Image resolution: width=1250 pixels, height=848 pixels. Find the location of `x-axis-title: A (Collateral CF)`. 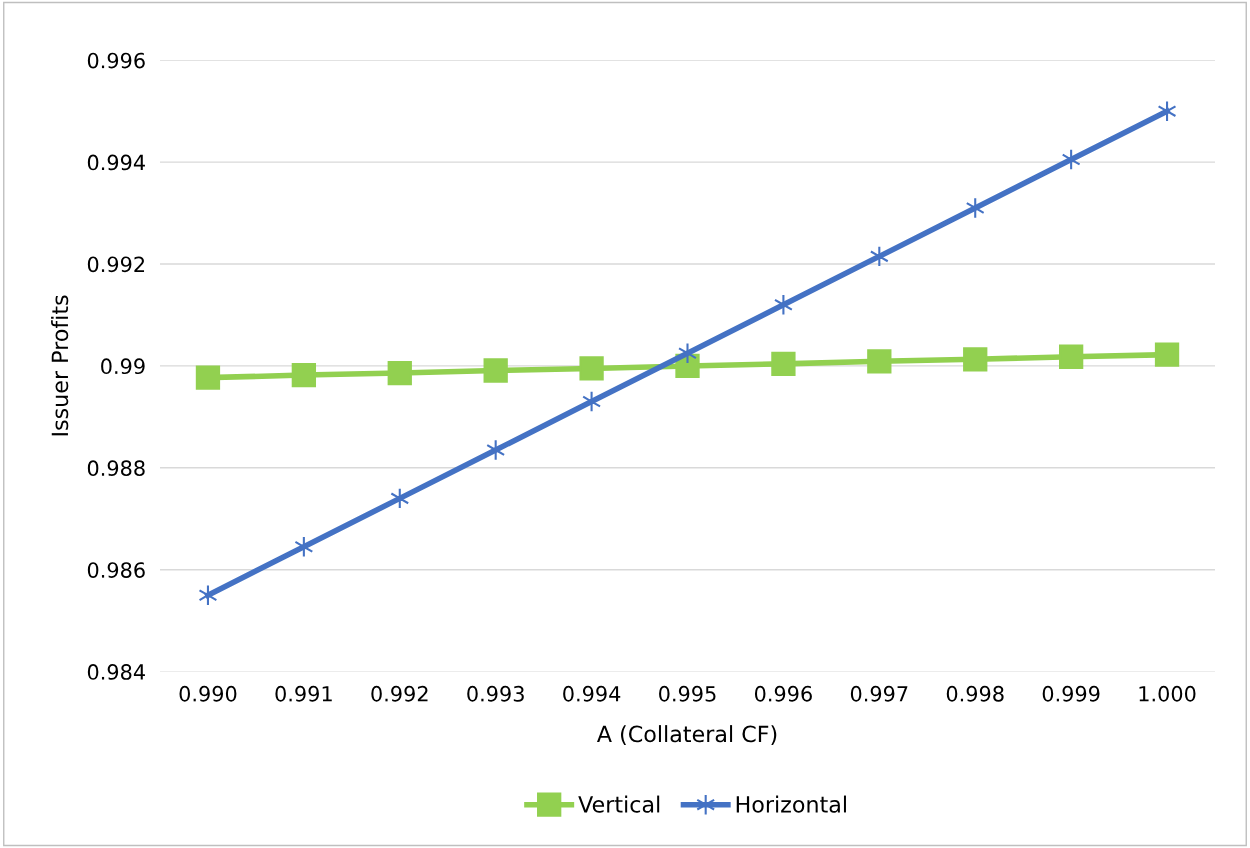

x-axis-title: A (Collateral CF) is located at coordinates (686, 735).